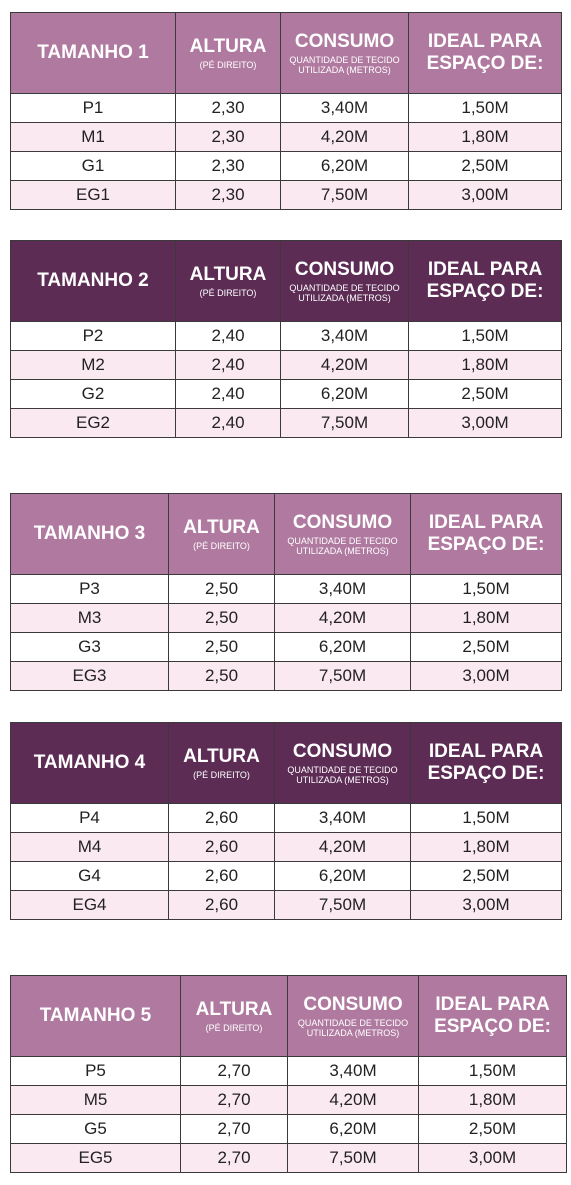 The width and height of the screenshot is (571, 1185). Describe the element at coordinates (95, 1129) in the screenshot. I see `cell: G5` at that location.